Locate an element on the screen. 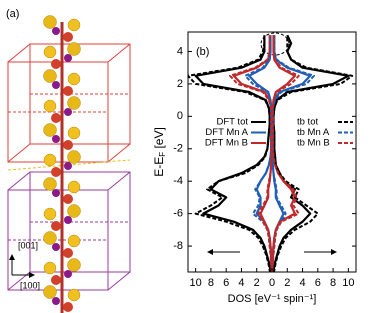 This screenshot has width=374, height=313. y-tick-label: -6 is located at coordinates (178, 214).